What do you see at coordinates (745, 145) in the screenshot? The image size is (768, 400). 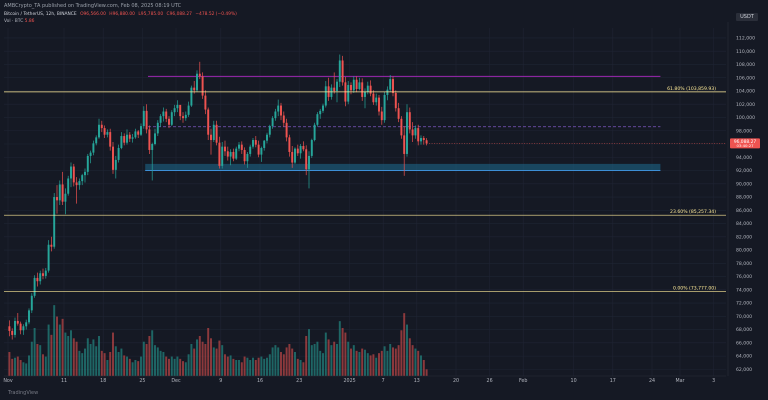 I see `last-price-countdown: 03:40:27` at bounding box center [745, 145].